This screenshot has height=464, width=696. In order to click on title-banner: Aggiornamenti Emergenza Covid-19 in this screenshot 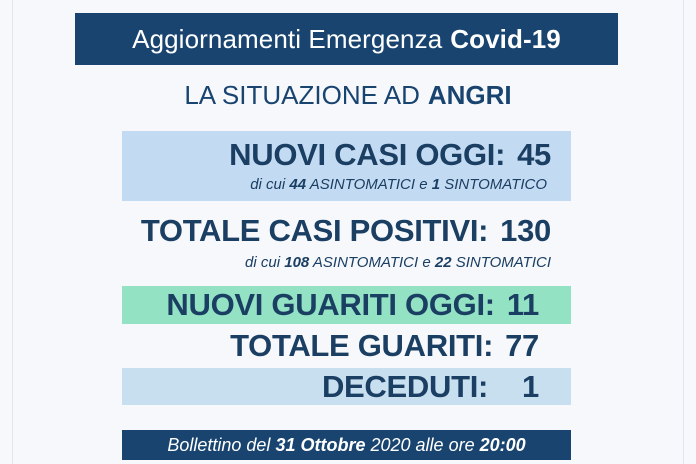, I will do `click(346, 39)`.